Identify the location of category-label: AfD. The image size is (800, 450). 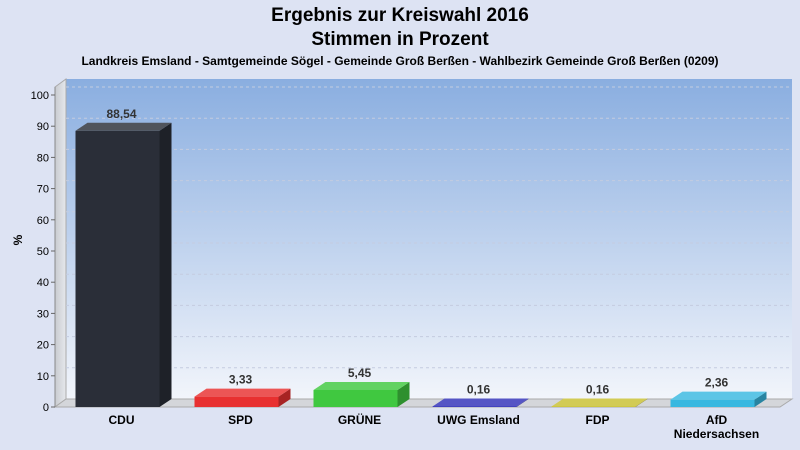
(717, 420).